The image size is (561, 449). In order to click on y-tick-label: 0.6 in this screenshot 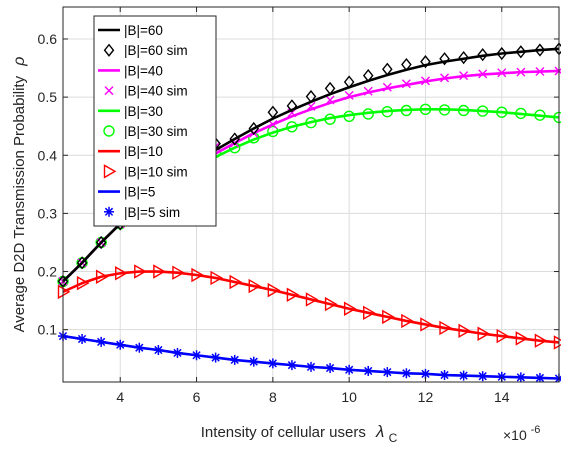, I will do `click(48, 39)`.